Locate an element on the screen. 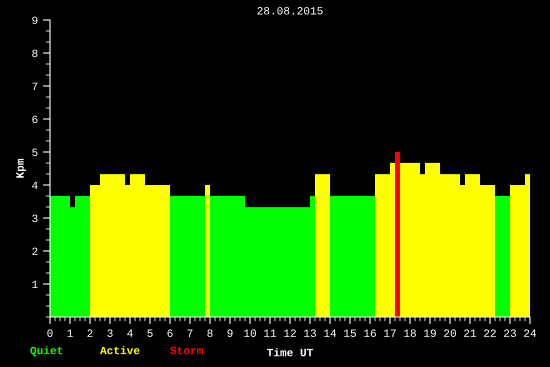 This screenshot has width=550, height=367. y-tick-label: 6 is located at coordinates (35, 120).